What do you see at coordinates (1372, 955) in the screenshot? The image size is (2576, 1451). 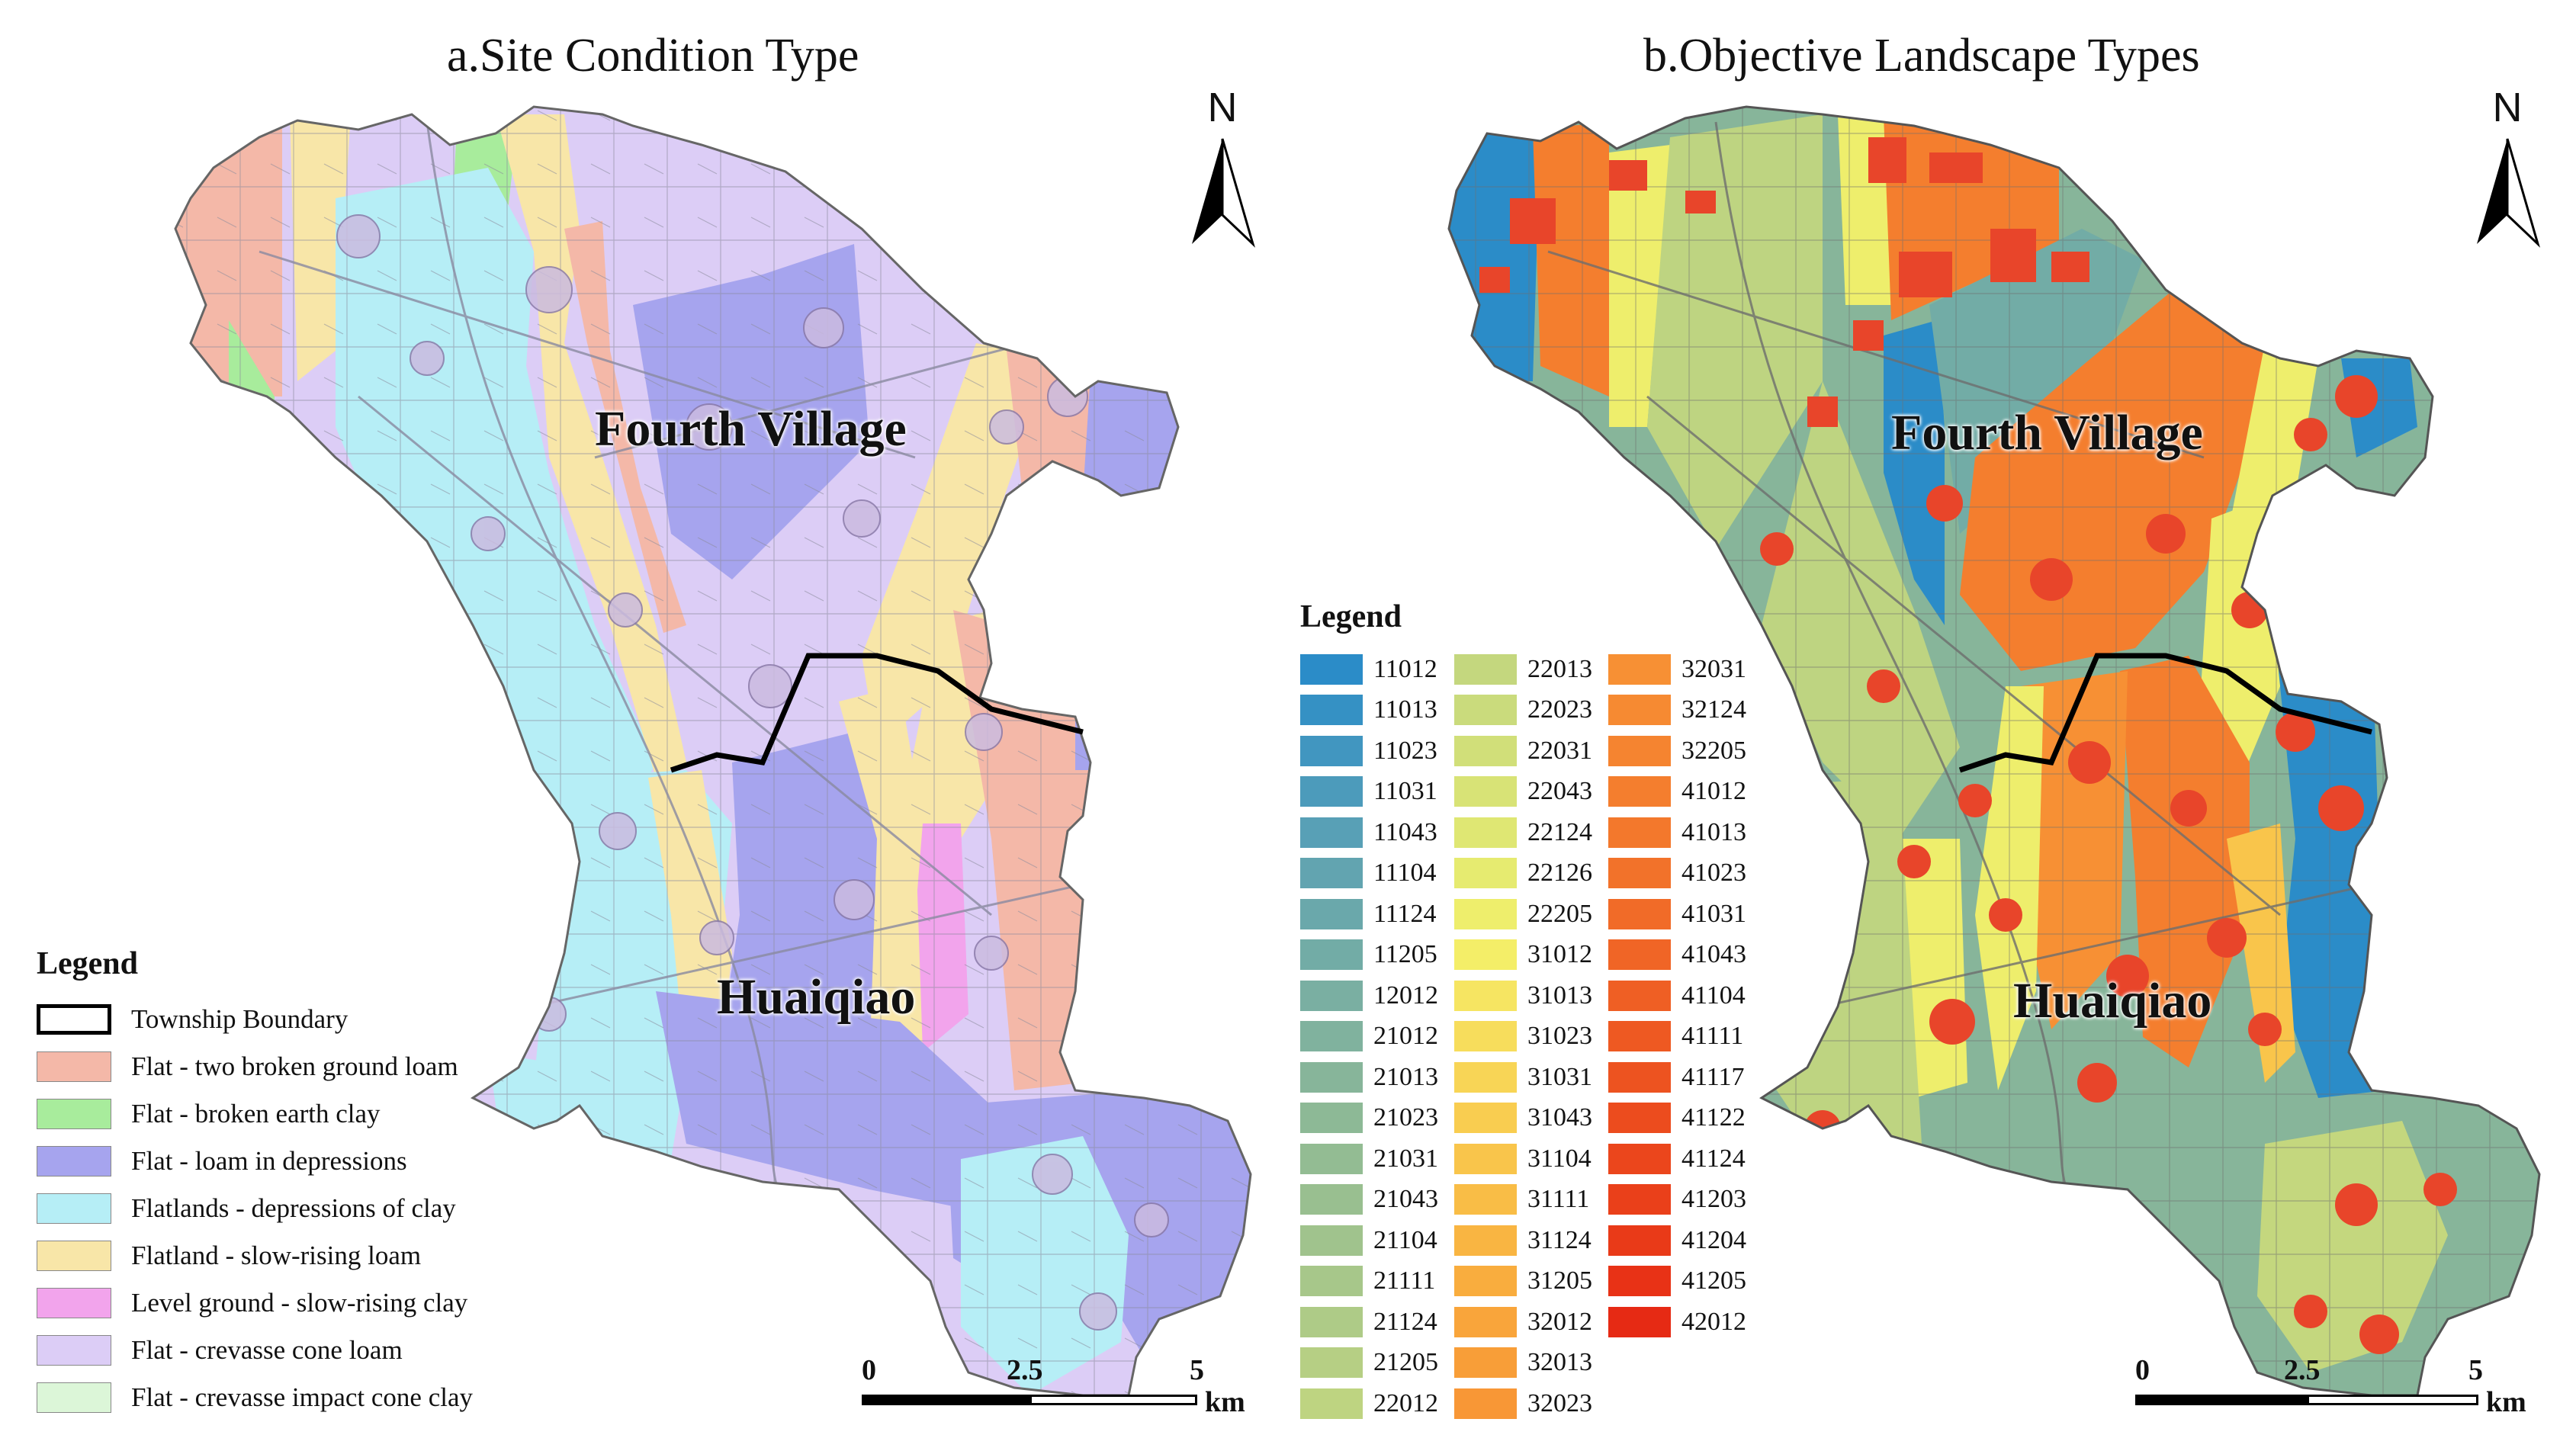 I see `legend-b-item: 11205` at bounding box center [1372, 955].